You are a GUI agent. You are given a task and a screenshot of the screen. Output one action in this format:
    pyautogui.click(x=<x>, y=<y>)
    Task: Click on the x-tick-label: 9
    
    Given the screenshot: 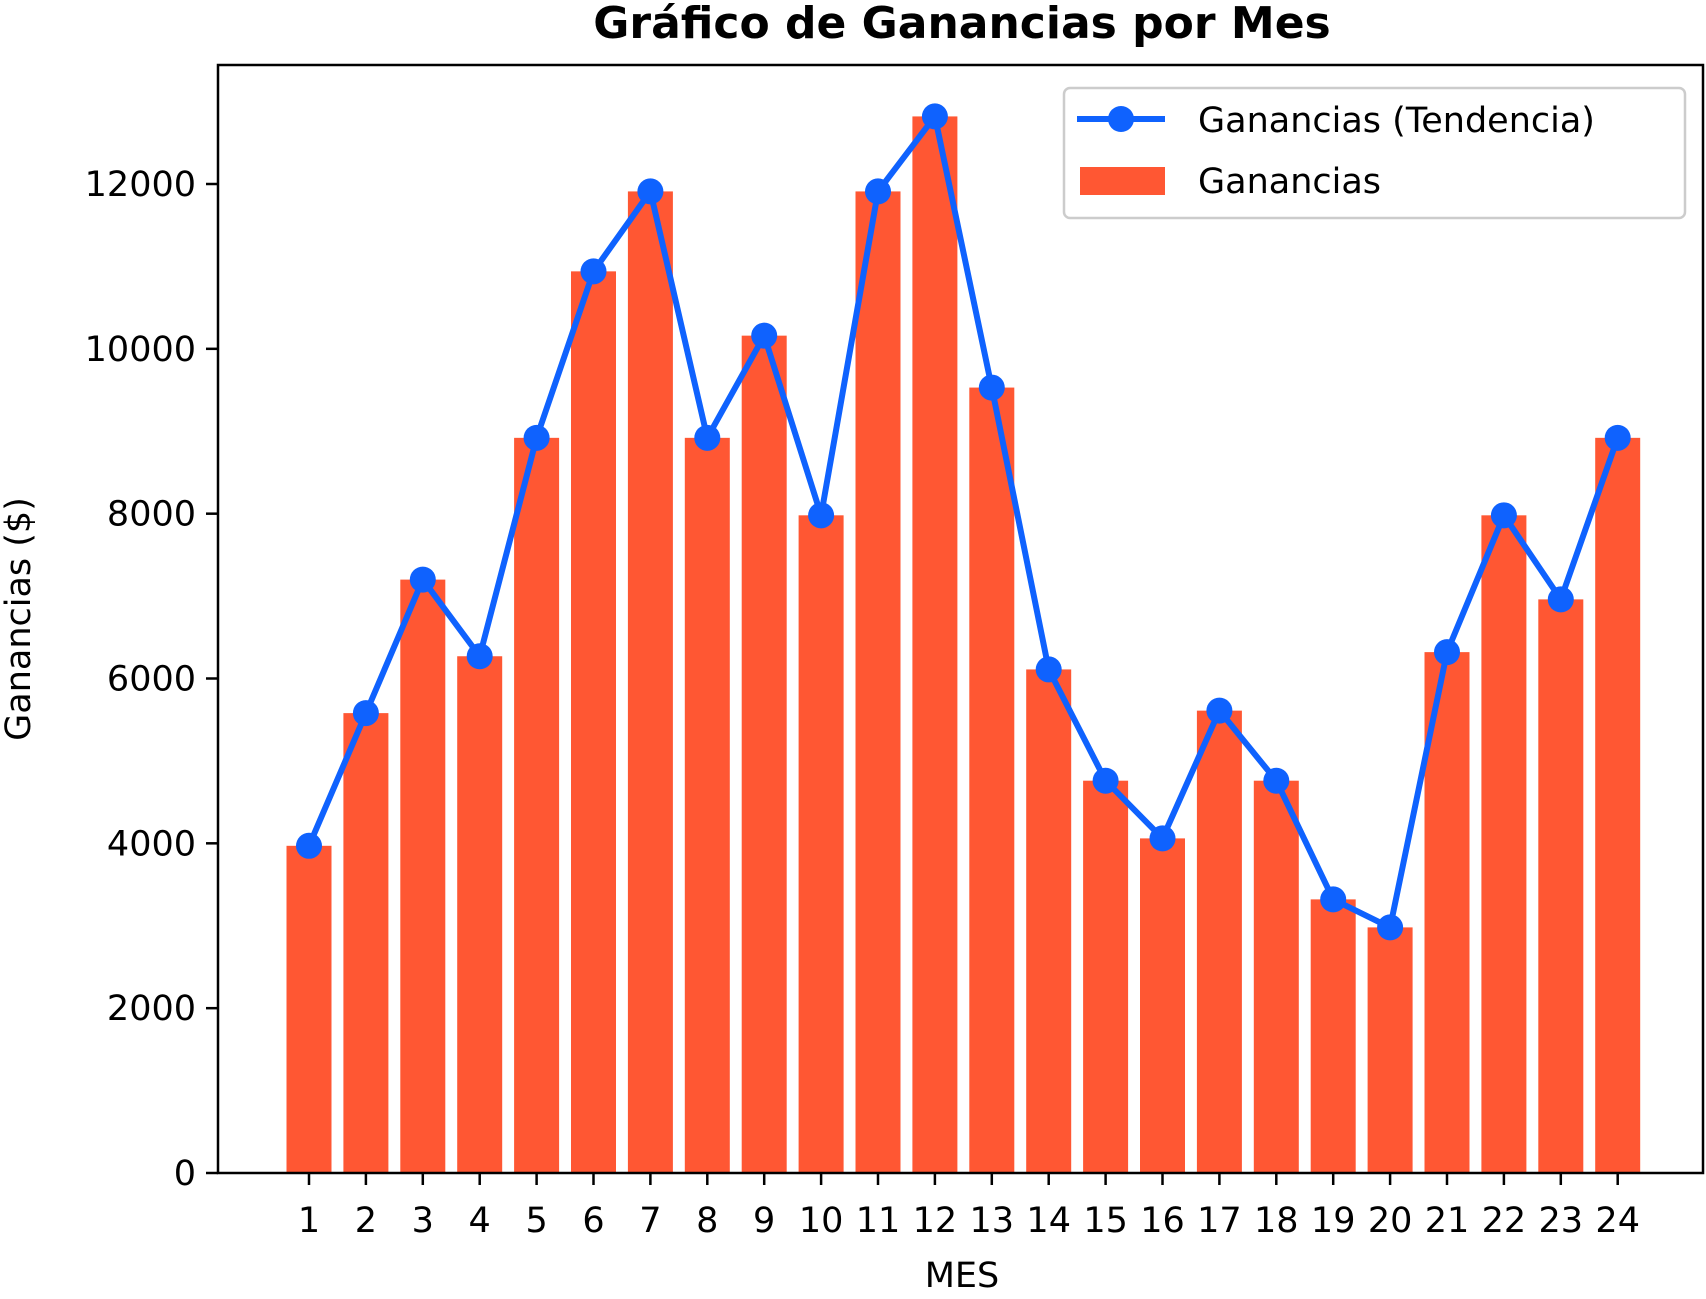 What is the action you would take?
    pyautogui.click(x=764, y=1221)
    